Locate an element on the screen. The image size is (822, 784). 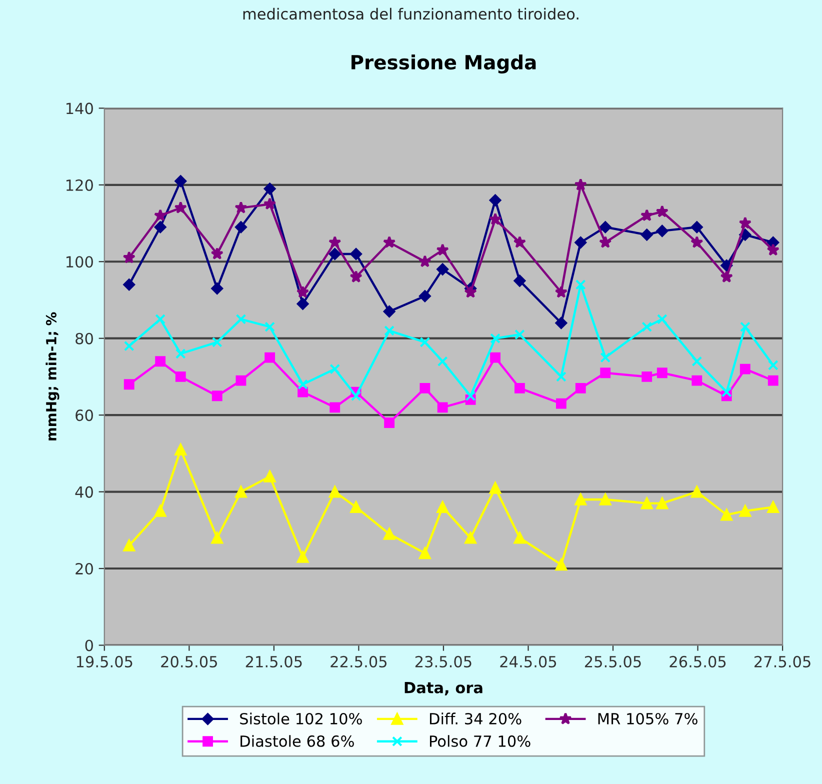
y-tick-label: 0 is located at coordinates (89, 646).